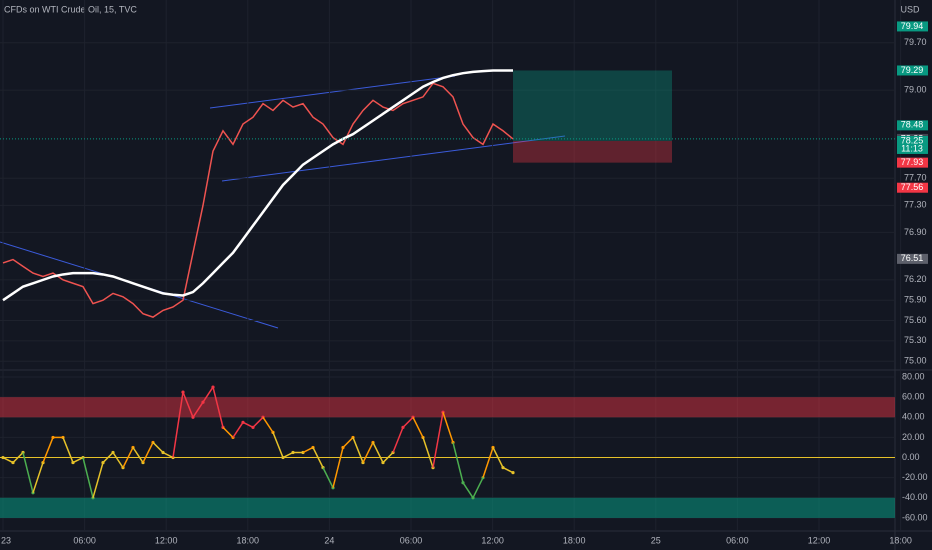 The height and width of the screenshot is (550, 932). What do you see at coordinates (656, 540) in the screenshot?
I see `x-tick-label: 25` at bounding box center [656, 540].